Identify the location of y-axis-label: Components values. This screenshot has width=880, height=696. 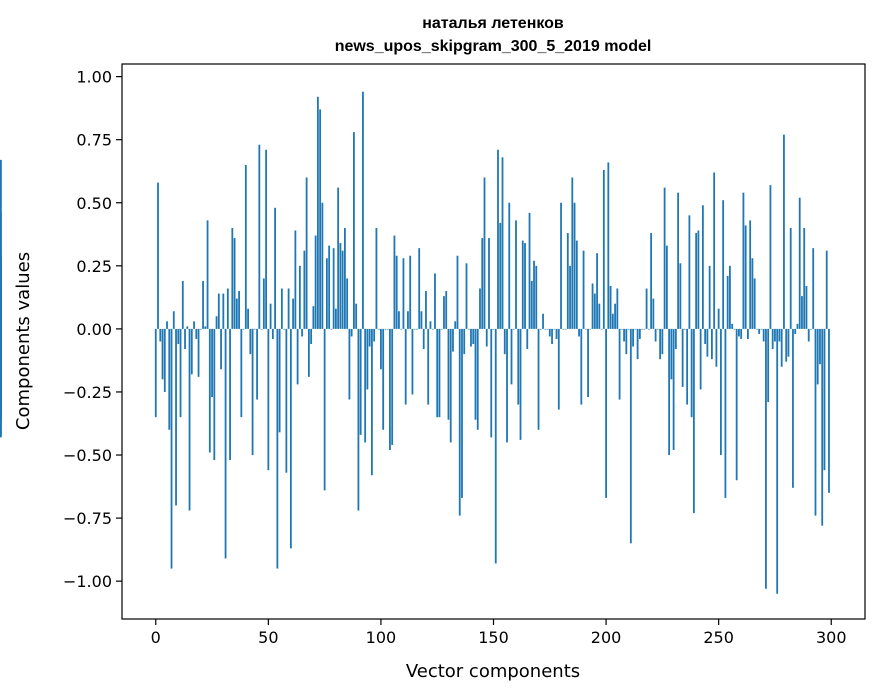
(23, 341).